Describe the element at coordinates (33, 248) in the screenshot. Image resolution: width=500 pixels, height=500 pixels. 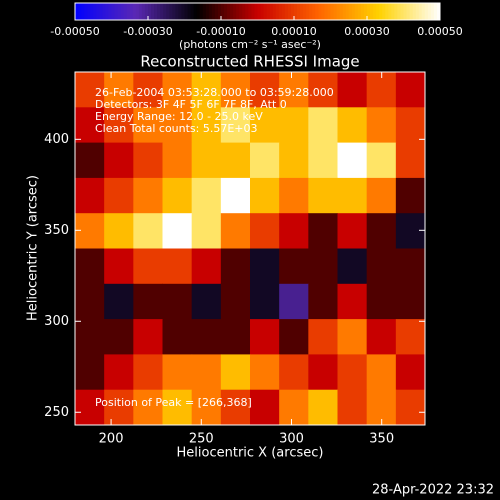
I see `y-axis-label: Heliocentric Y (arcsec)` at that location.